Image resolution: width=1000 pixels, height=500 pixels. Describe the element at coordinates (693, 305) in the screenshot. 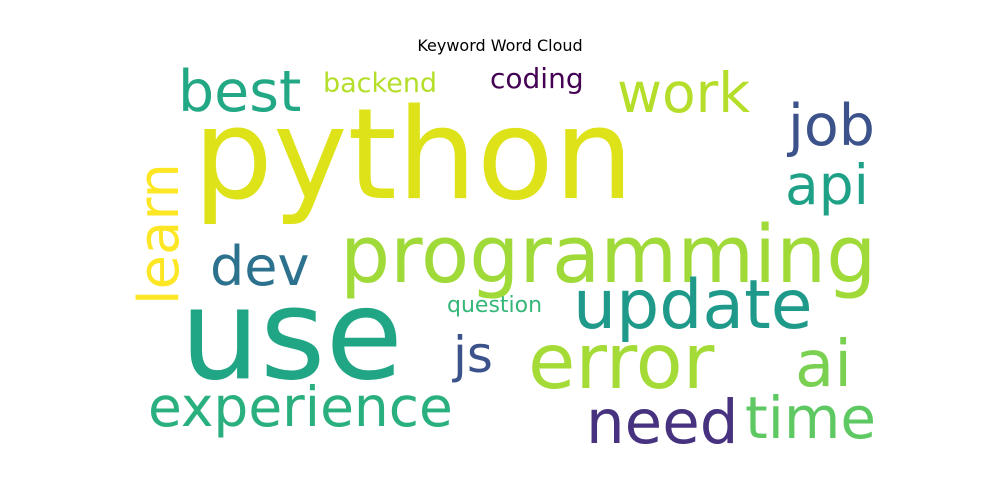

I see `word-update: update` at that location.